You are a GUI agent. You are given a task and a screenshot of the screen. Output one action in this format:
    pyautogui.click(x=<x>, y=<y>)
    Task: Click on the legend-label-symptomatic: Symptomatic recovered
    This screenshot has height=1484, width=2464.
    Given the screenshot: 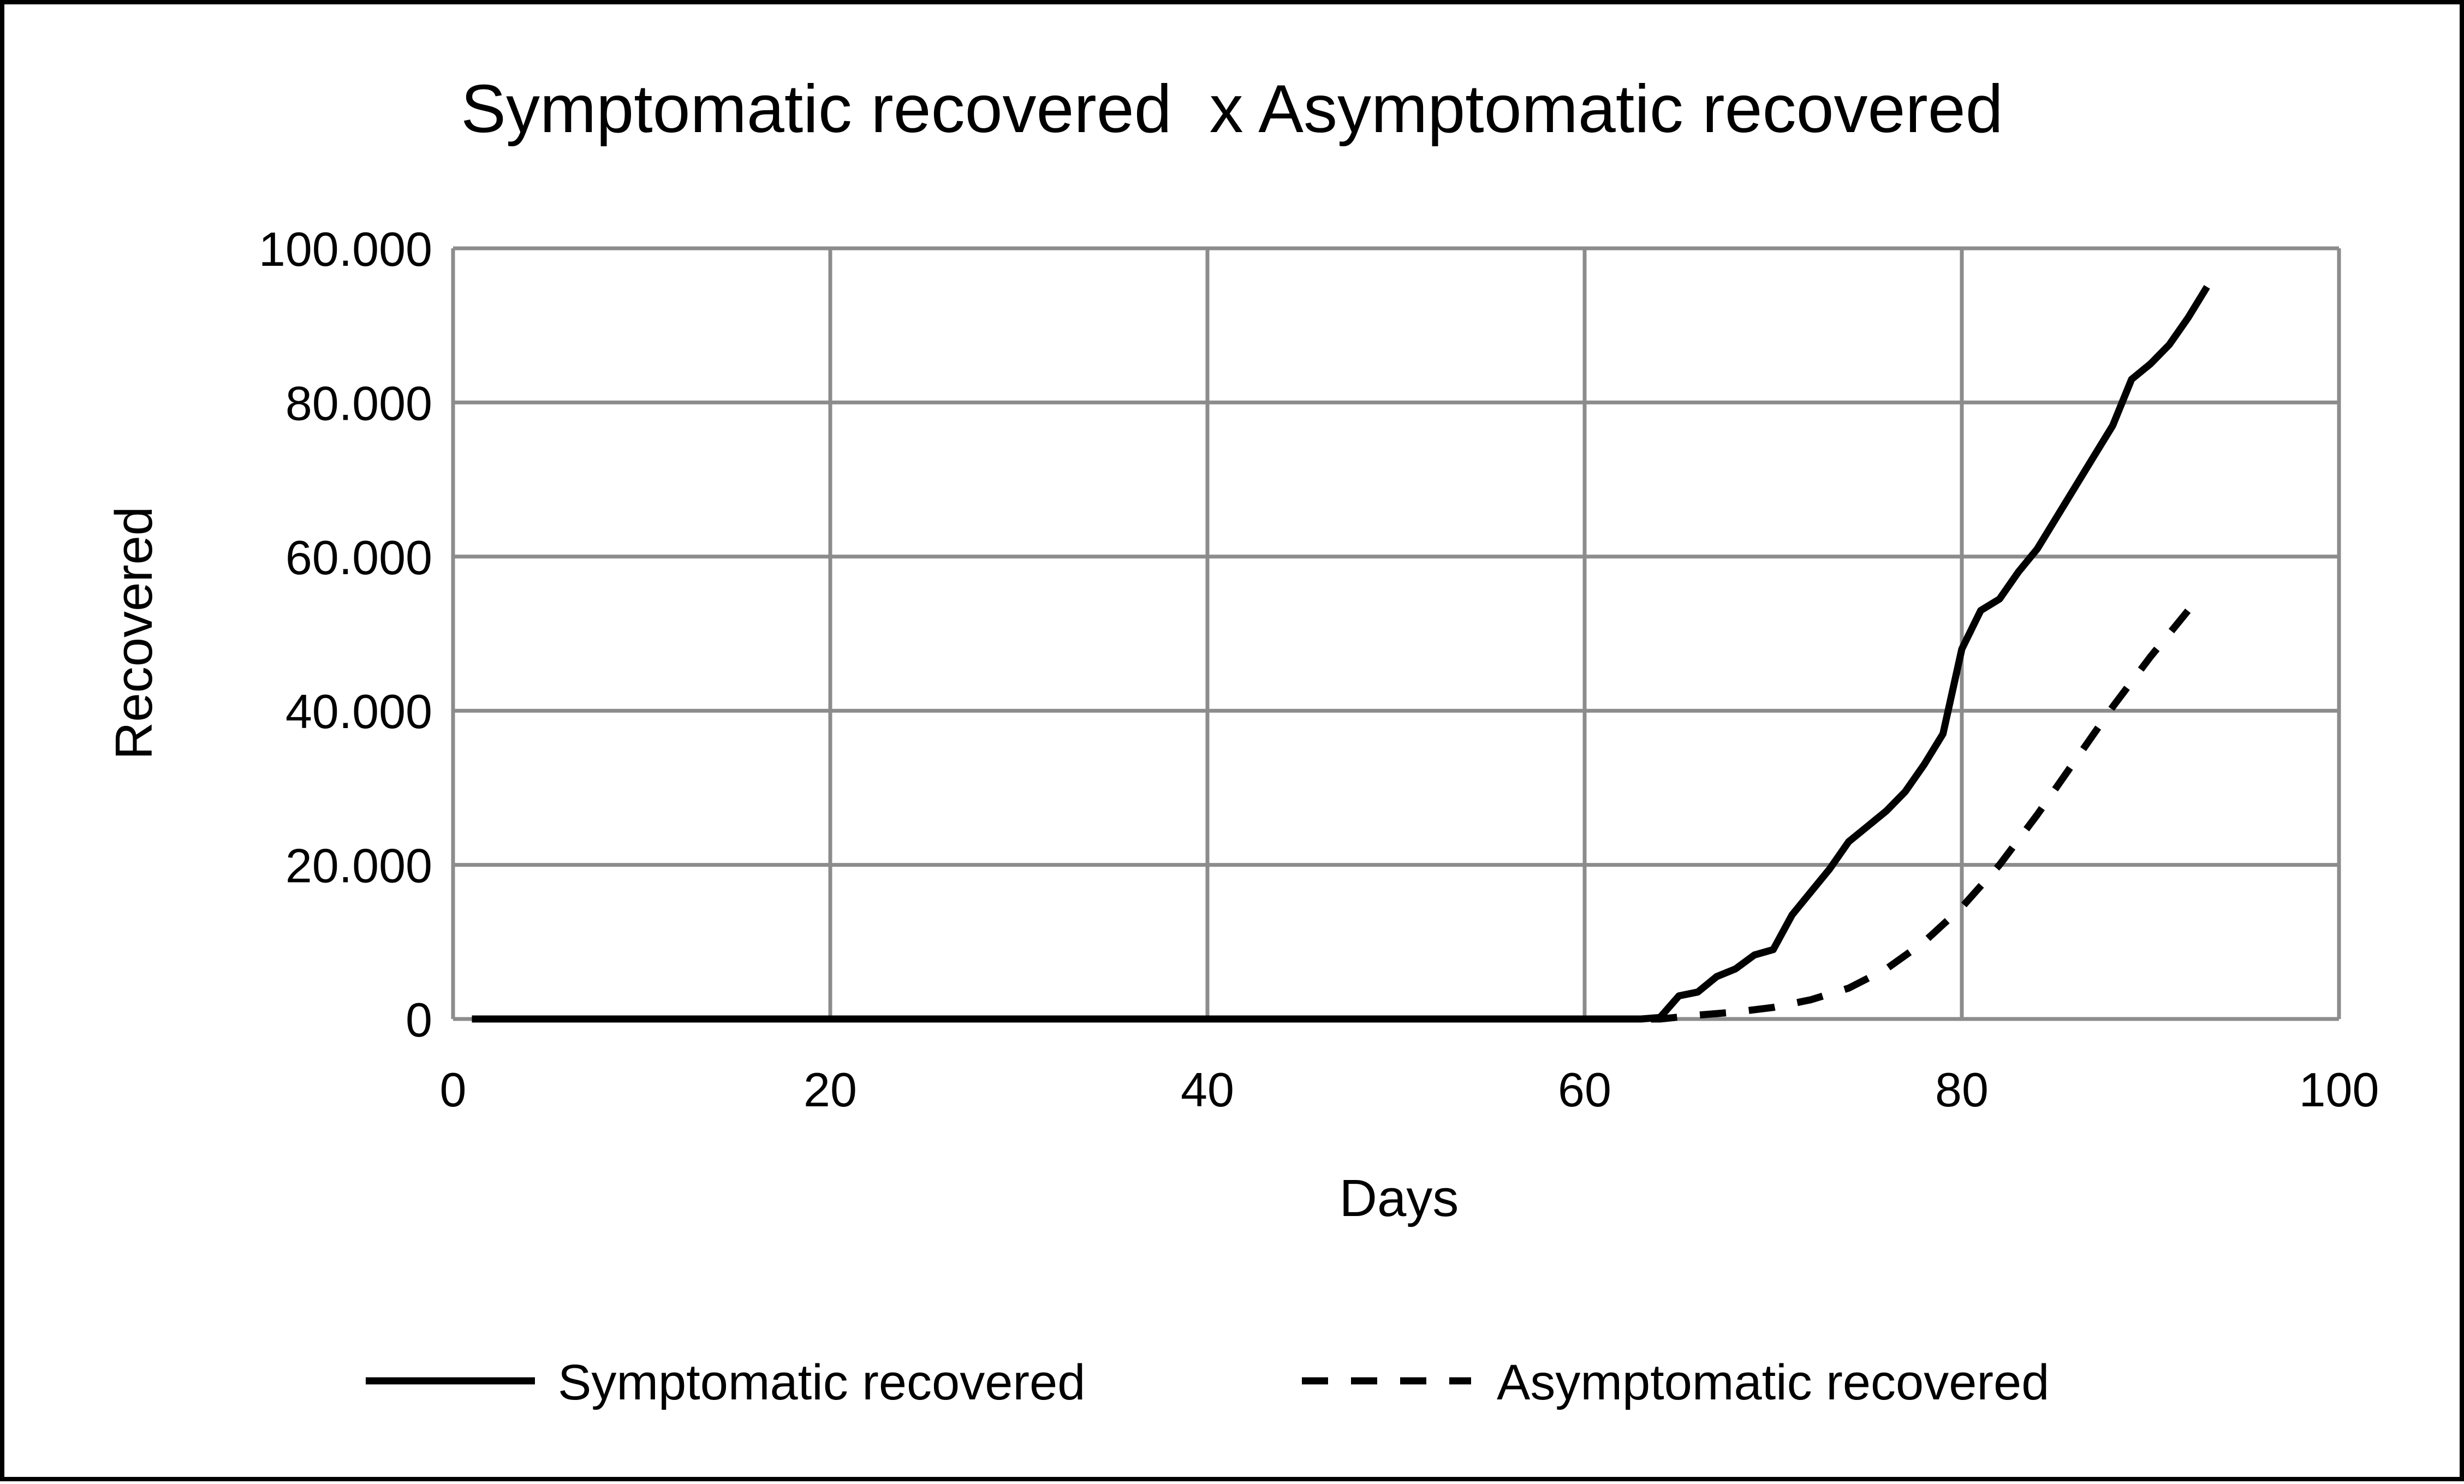 What is the action you would take?
    pyautogui.click(x=821, y=1382)
    